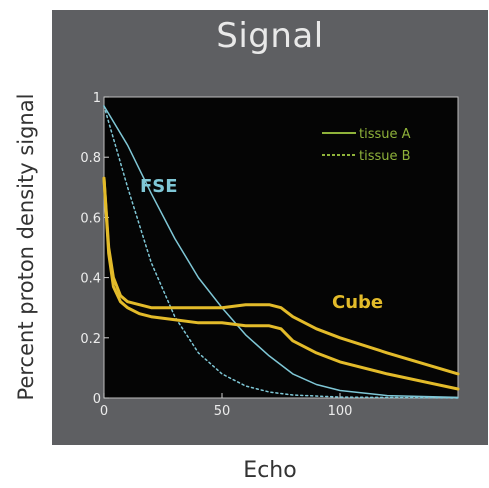  What do you see at coordinates (270, 36) in the screenshot?
I see `chart-title: Signal` at bounding box center [270, 36].